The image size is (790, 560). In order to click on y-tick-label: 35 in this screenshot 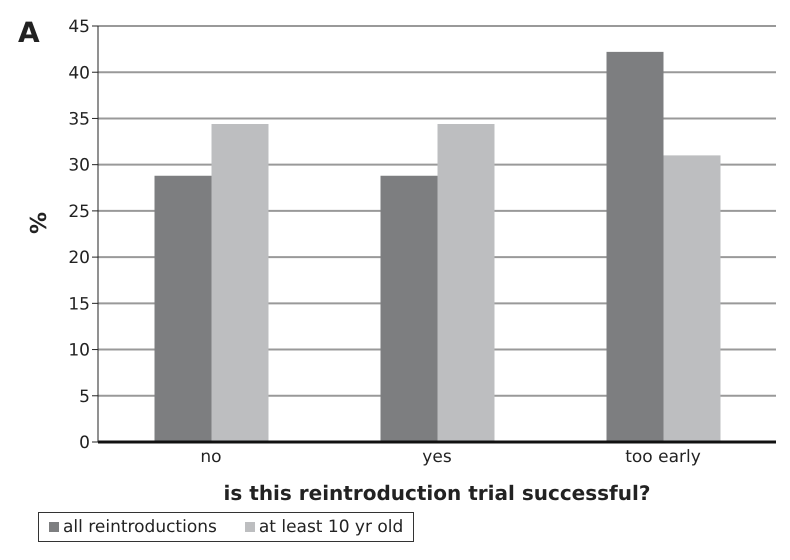, I will do `click(79, 119)`.